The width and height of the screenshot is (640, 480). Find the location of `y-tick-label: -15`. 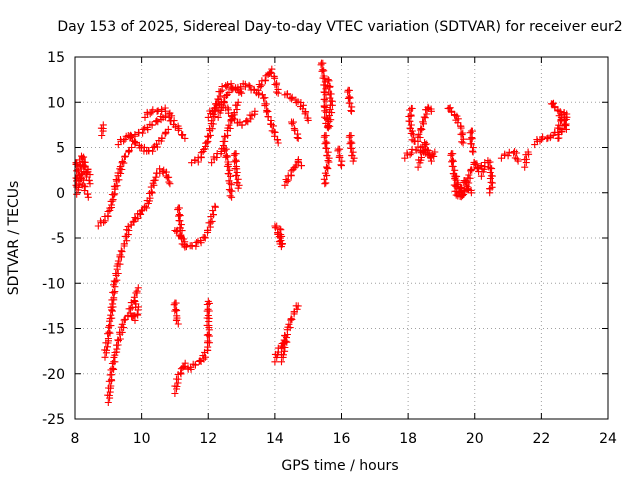

y-tick-label: -15 is located at coordinates (53, 330).